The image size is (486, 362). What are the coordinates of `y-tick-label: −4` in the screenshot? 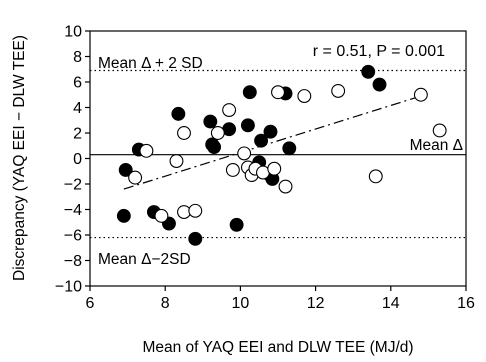 It's located at (73, 210).